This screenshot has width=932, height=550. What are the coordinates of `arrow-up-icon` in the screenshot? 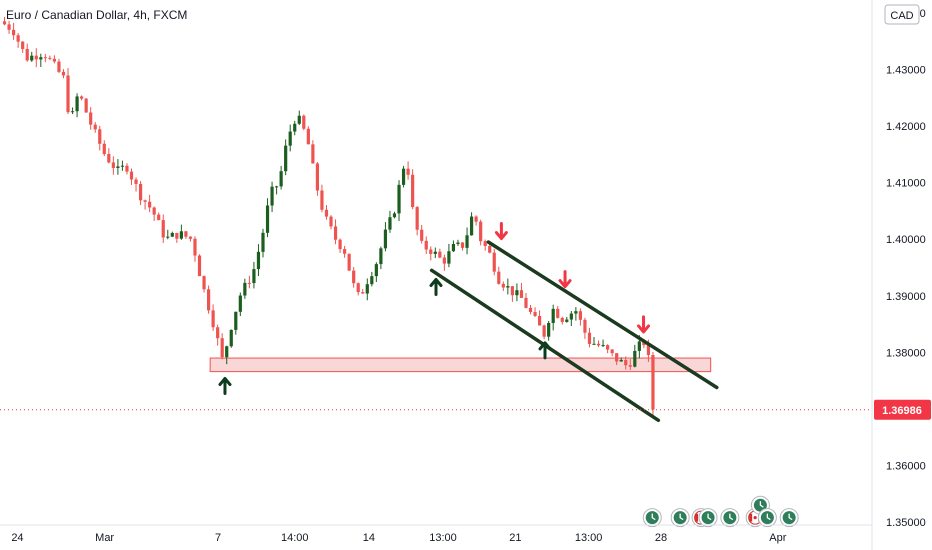 It's located at (545, 350).